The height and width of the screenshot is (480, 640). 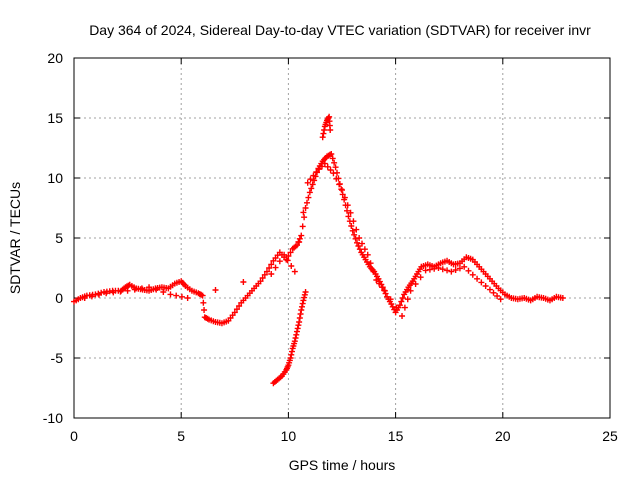 I want to click on x-tick-label: 25, so click(x=610, y=436).